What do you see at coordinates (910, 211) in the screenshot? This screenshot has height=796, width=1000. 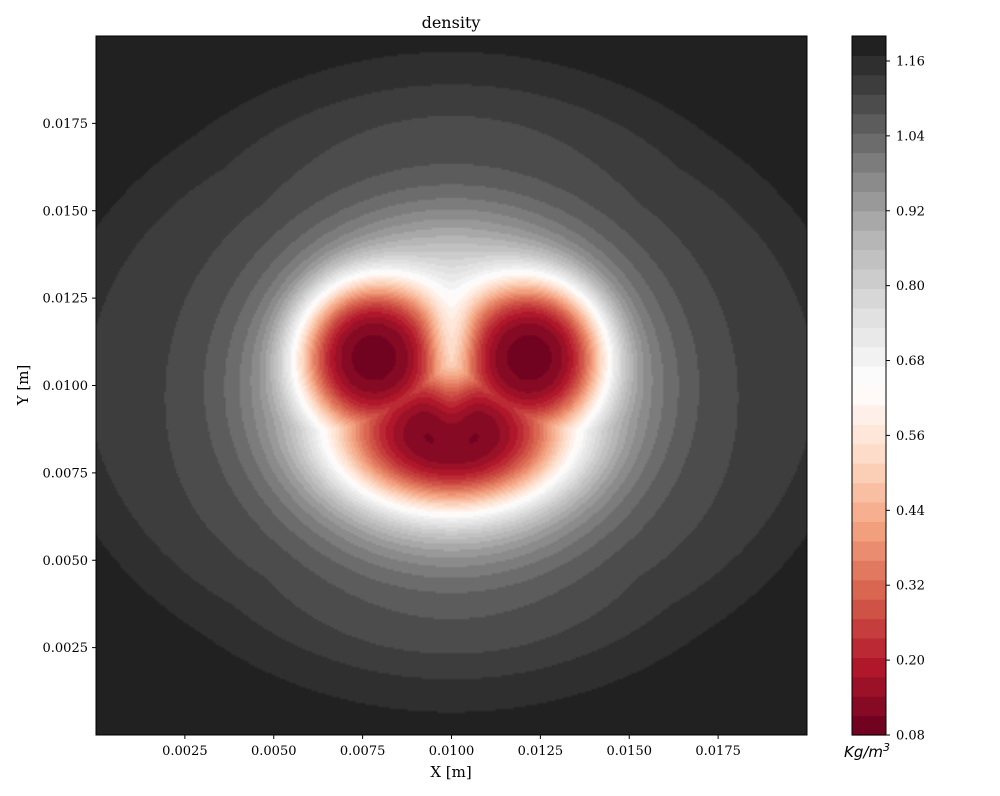 I see `colorbar-tick-label: 0.92` at bounding box center [910, 211].